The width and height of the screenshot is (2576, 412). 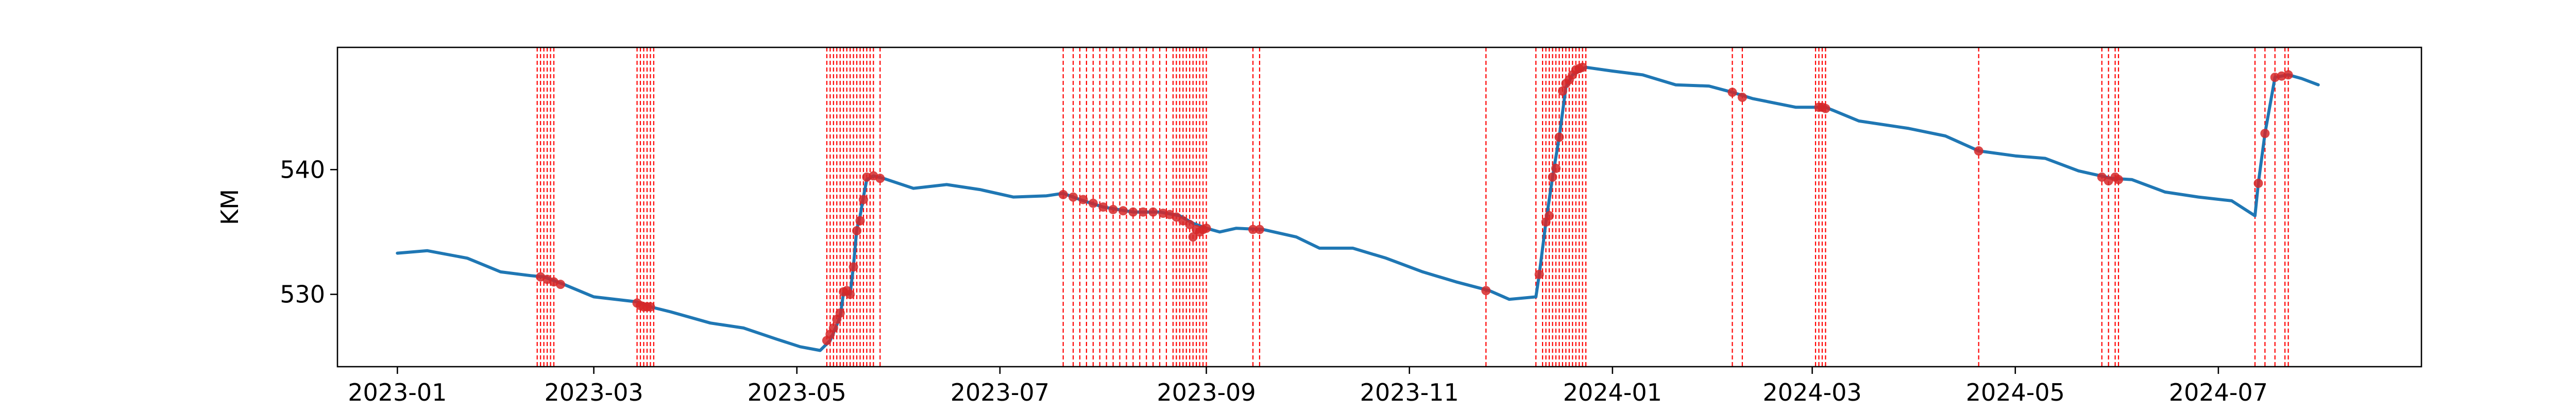 I want to click on x-tick-label: 2024-01, so click(x=1612, y=392).